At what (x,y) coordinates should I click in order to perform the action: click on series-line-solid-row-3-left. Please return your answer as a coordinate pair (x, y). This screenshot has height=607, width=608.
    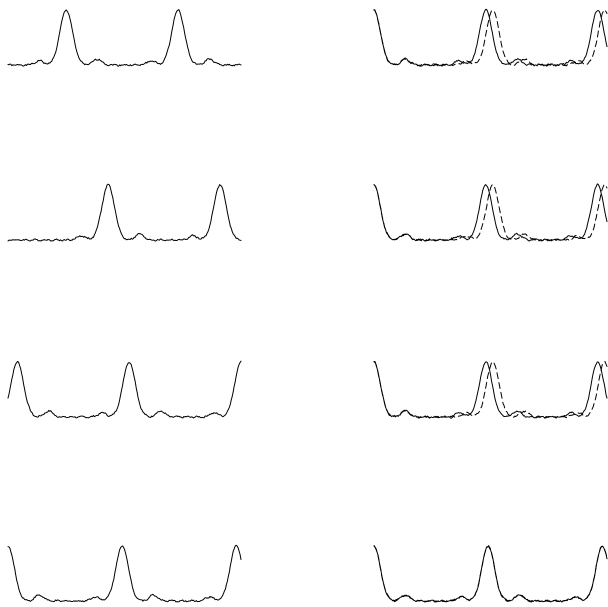
    Looking at the image, I should click on (124, 389).